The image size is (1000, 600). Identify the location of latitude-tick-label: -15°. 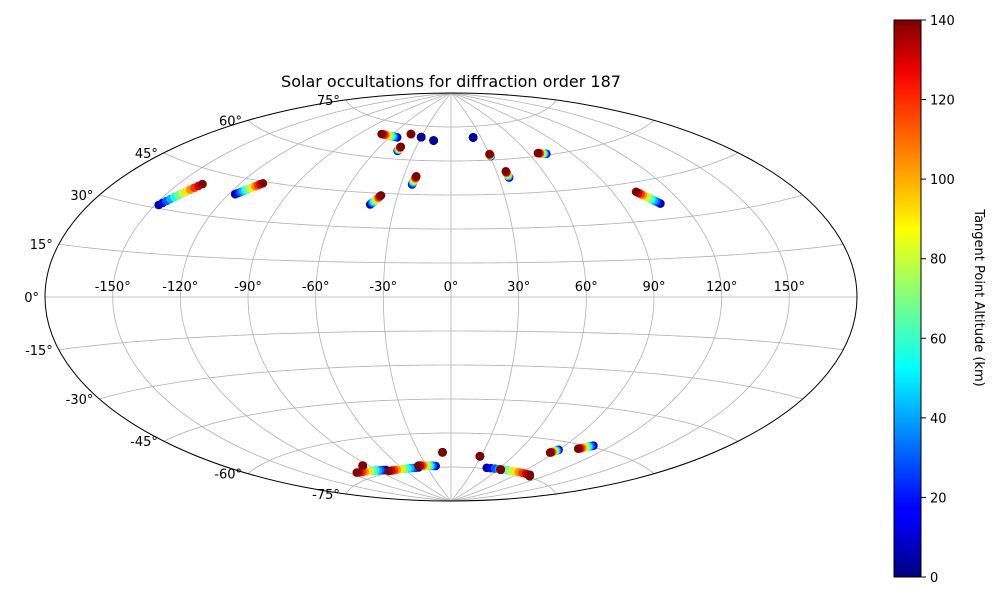
(39, 351).